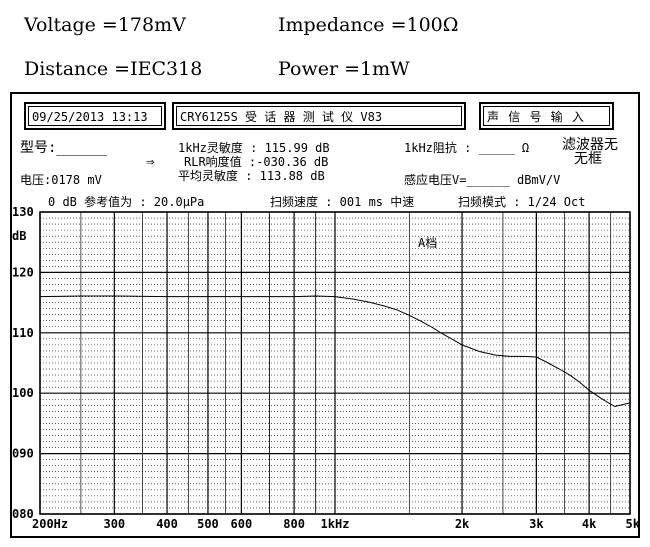 The height and width of the screenshot is (547, 650). I want to click on sweep-mode: 扫频模式 : 1/24 Oct, so click(522, 202).